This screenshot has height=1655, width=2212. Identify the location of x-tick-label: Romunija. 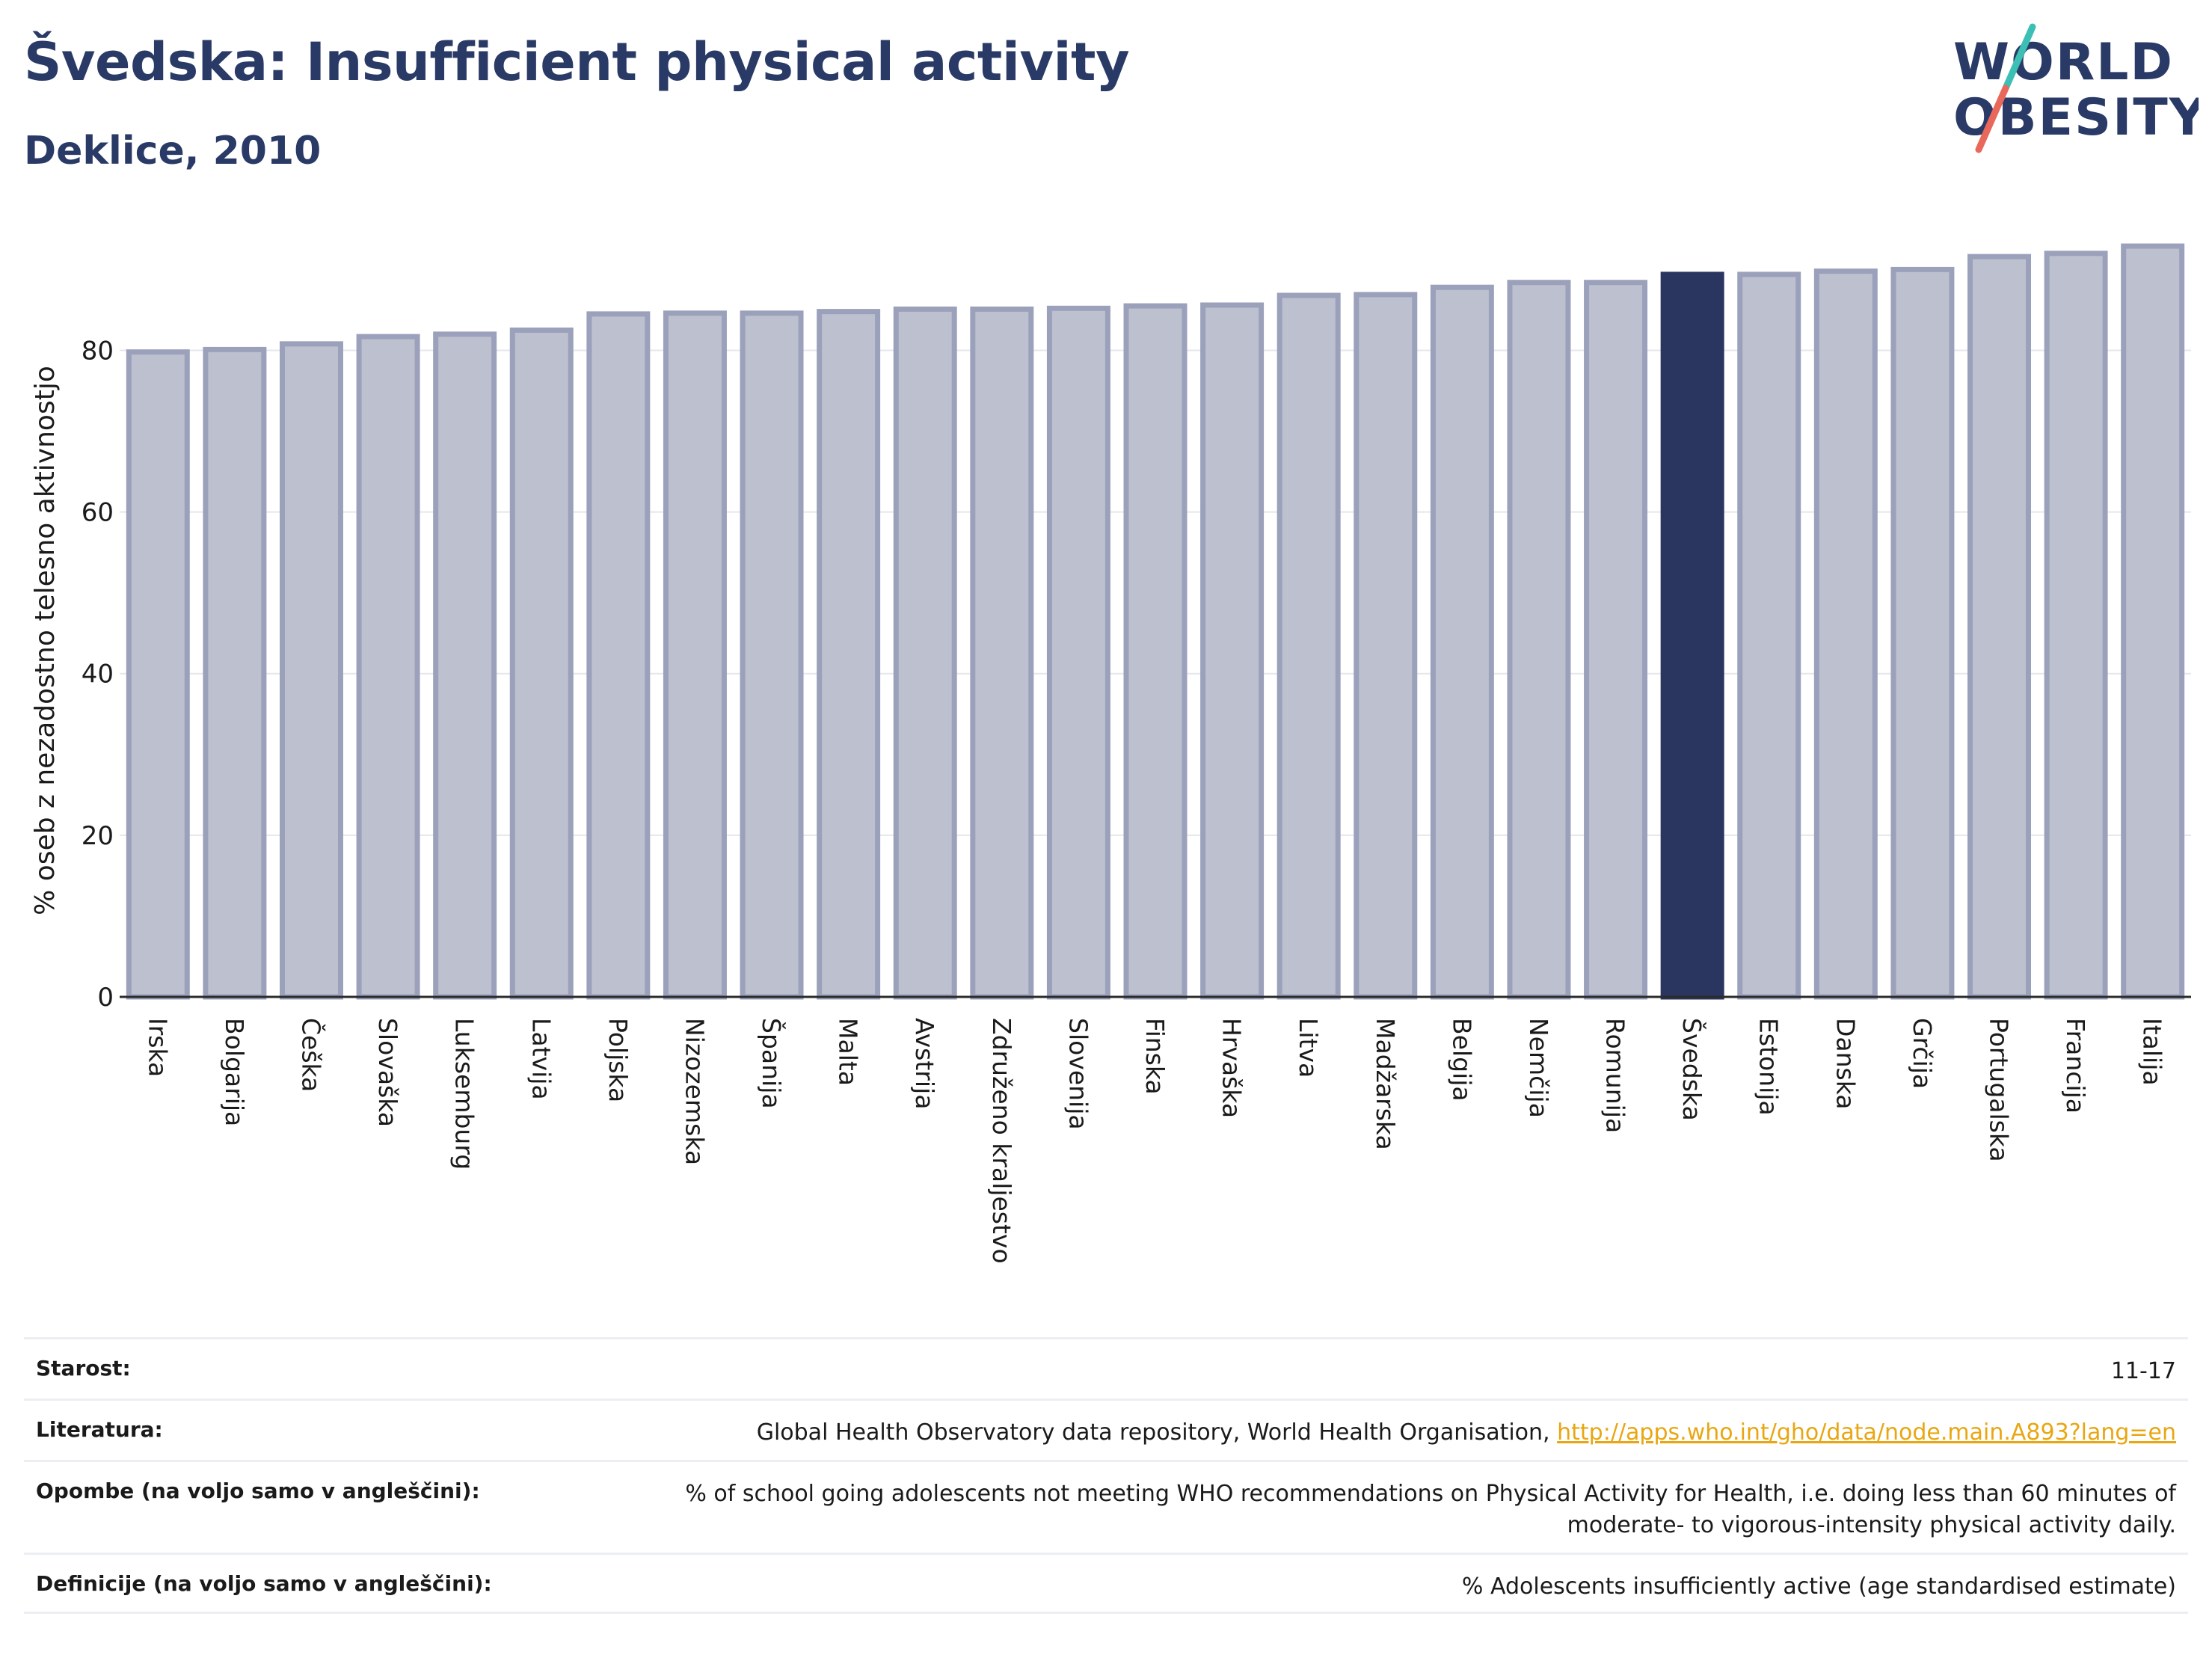
(1616, 1075).